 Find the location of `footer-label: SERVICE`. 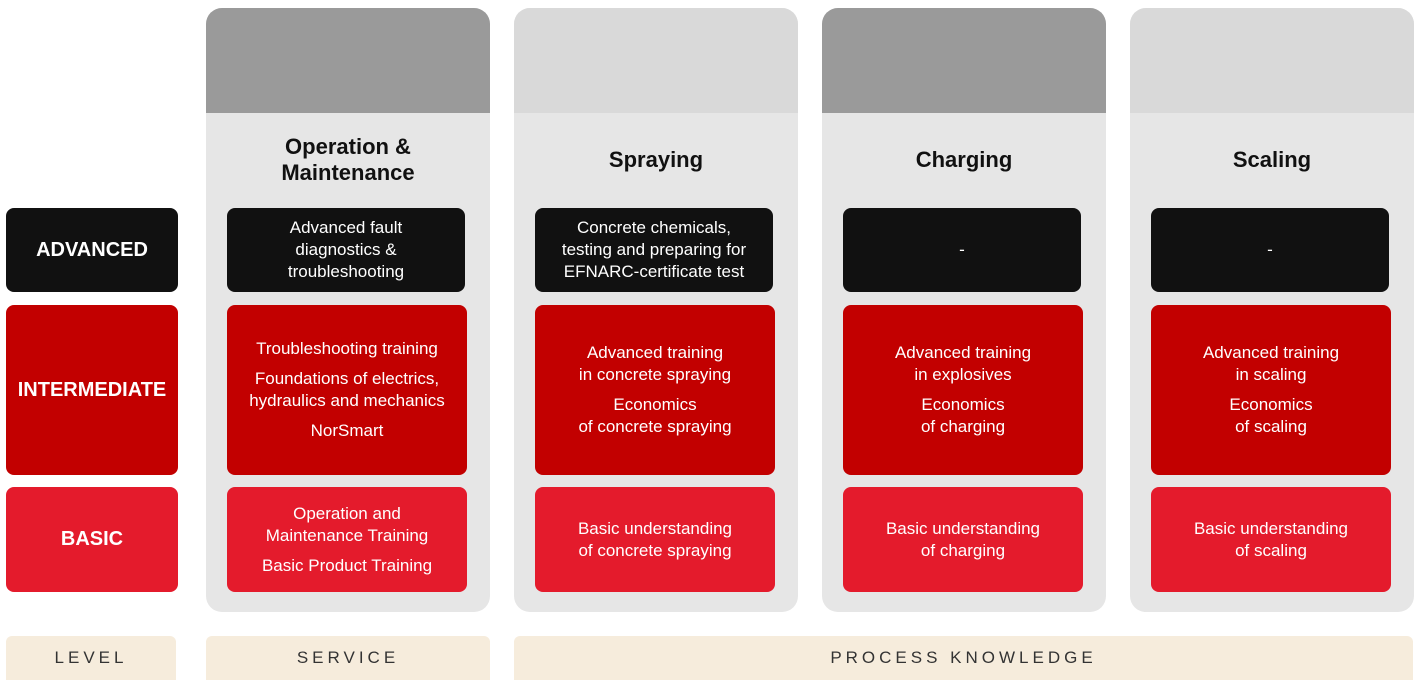

footer-label: SERVICE is located at coordinates (348, 658).